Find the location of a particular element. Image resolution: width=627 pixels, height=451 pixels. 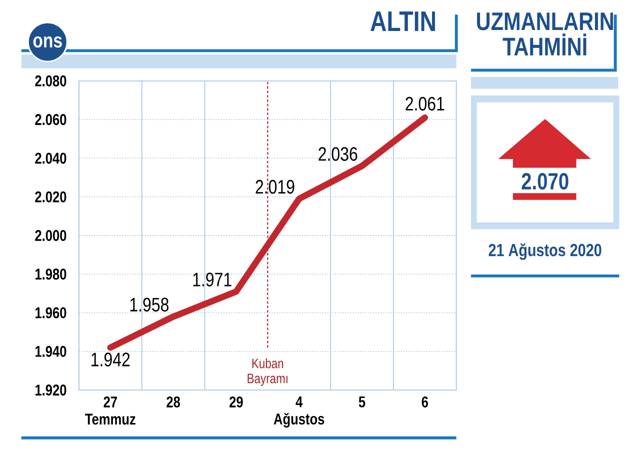

data-label: 2.019 is located at coordinates (275, 187).